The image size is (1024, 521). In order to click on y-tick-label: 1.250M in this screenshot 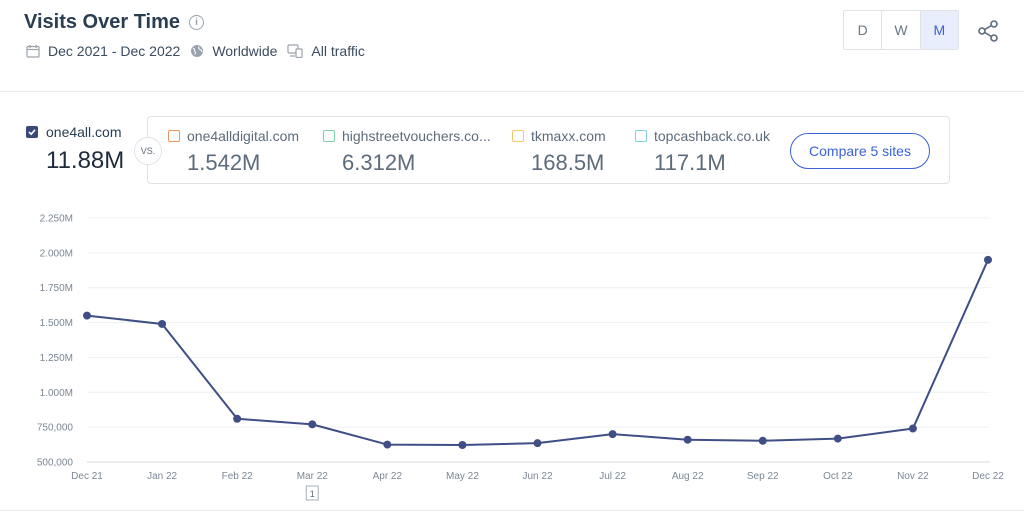, I will do `click(56, 358)`.